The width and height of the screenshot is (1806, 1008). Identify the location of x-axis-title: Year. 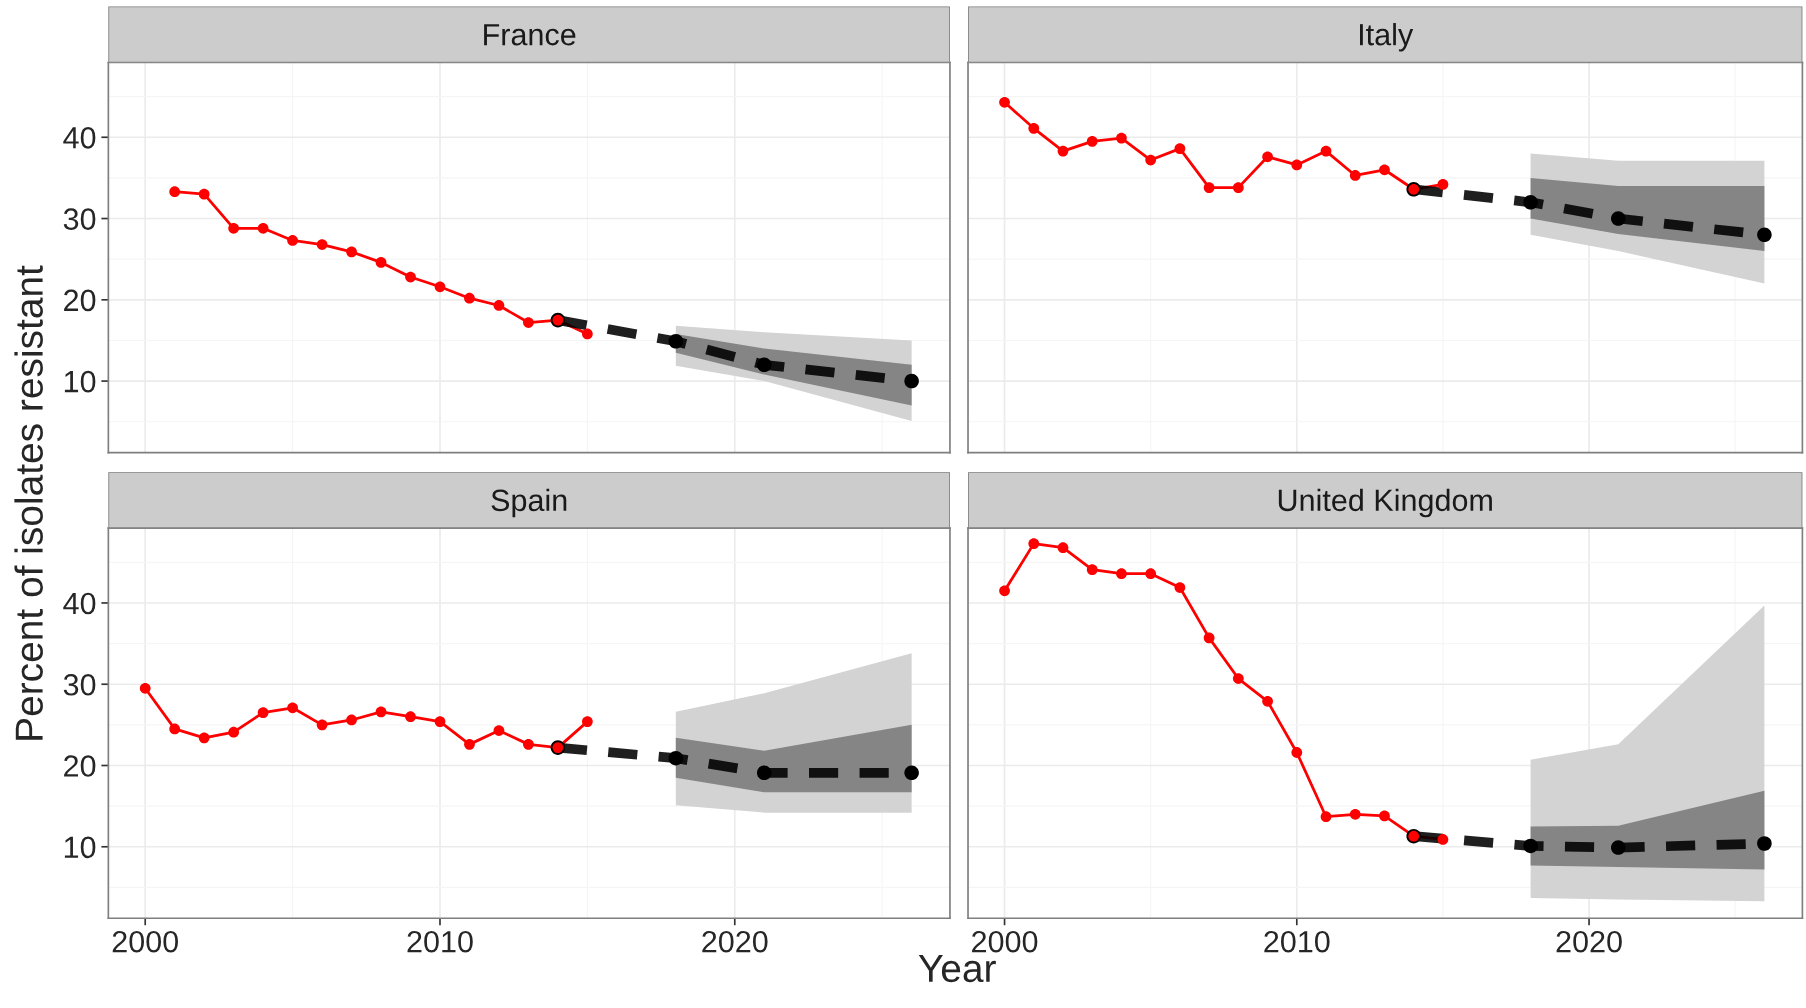
(957, 969).